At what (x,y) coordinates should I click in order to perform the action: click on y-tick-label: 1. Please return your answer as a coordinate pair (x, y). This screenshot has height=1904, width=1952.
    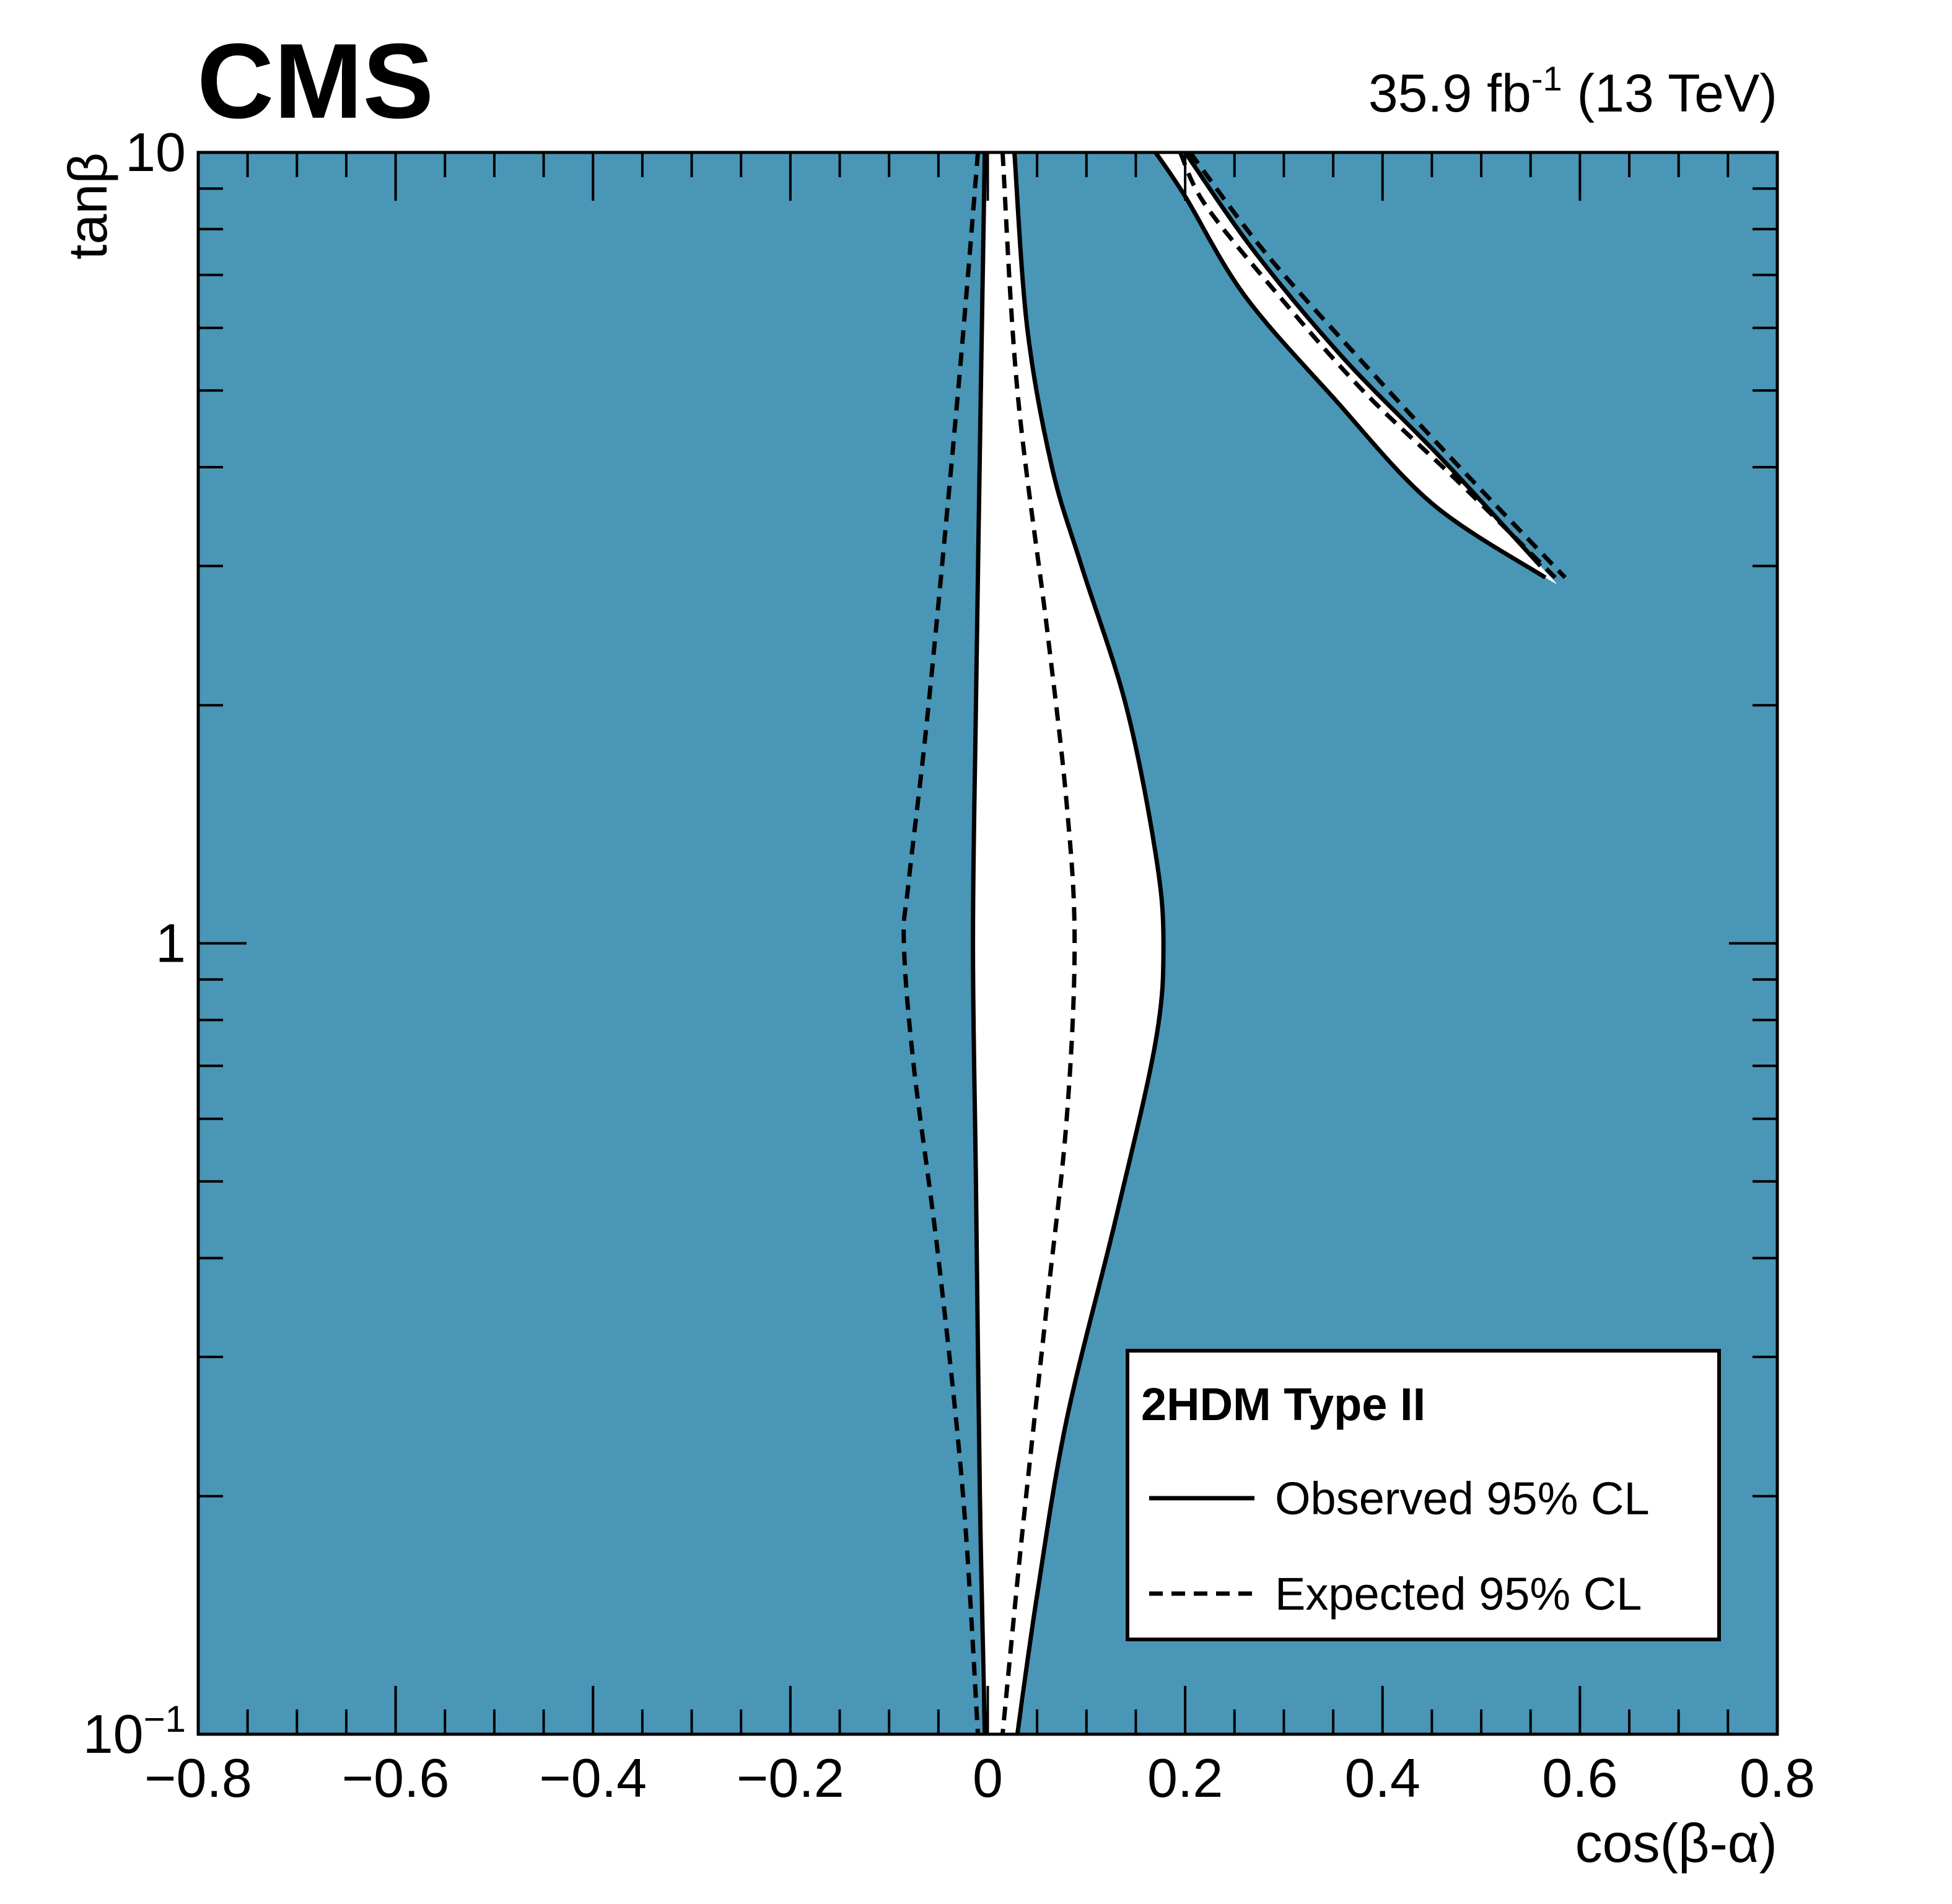
    Looking at the image, I should click on (170, 944).